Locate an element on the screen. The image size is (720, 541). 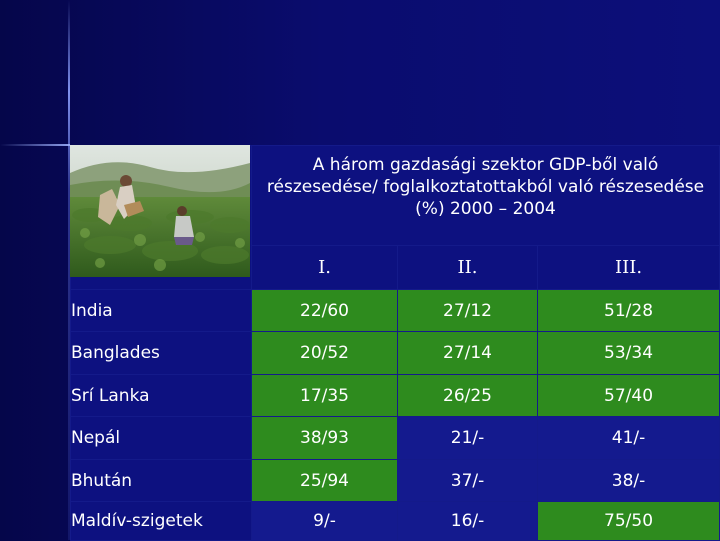
country-name: Maldív-szigetek is located at coordinates (161, 521).